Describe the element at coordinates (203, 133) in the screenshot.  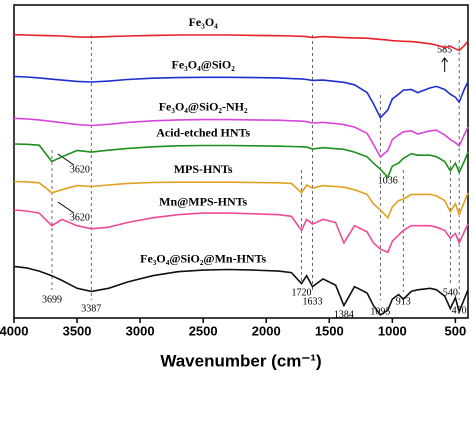
I see `series-label: Acid-etched HNTs` at that location.